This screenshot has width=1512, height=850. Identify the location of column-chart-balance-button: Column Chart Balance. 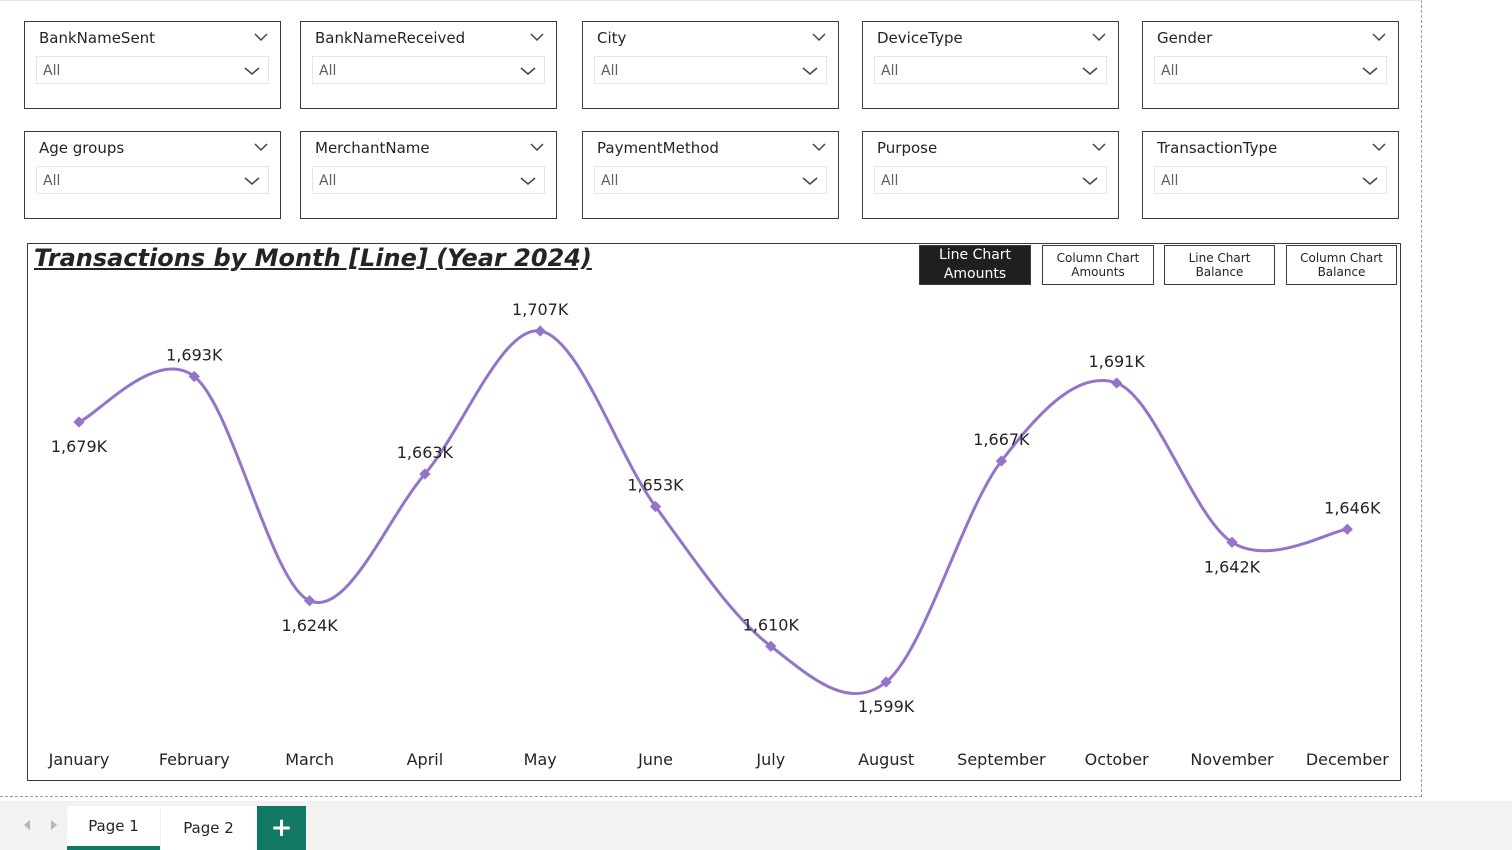
(1341, 265).